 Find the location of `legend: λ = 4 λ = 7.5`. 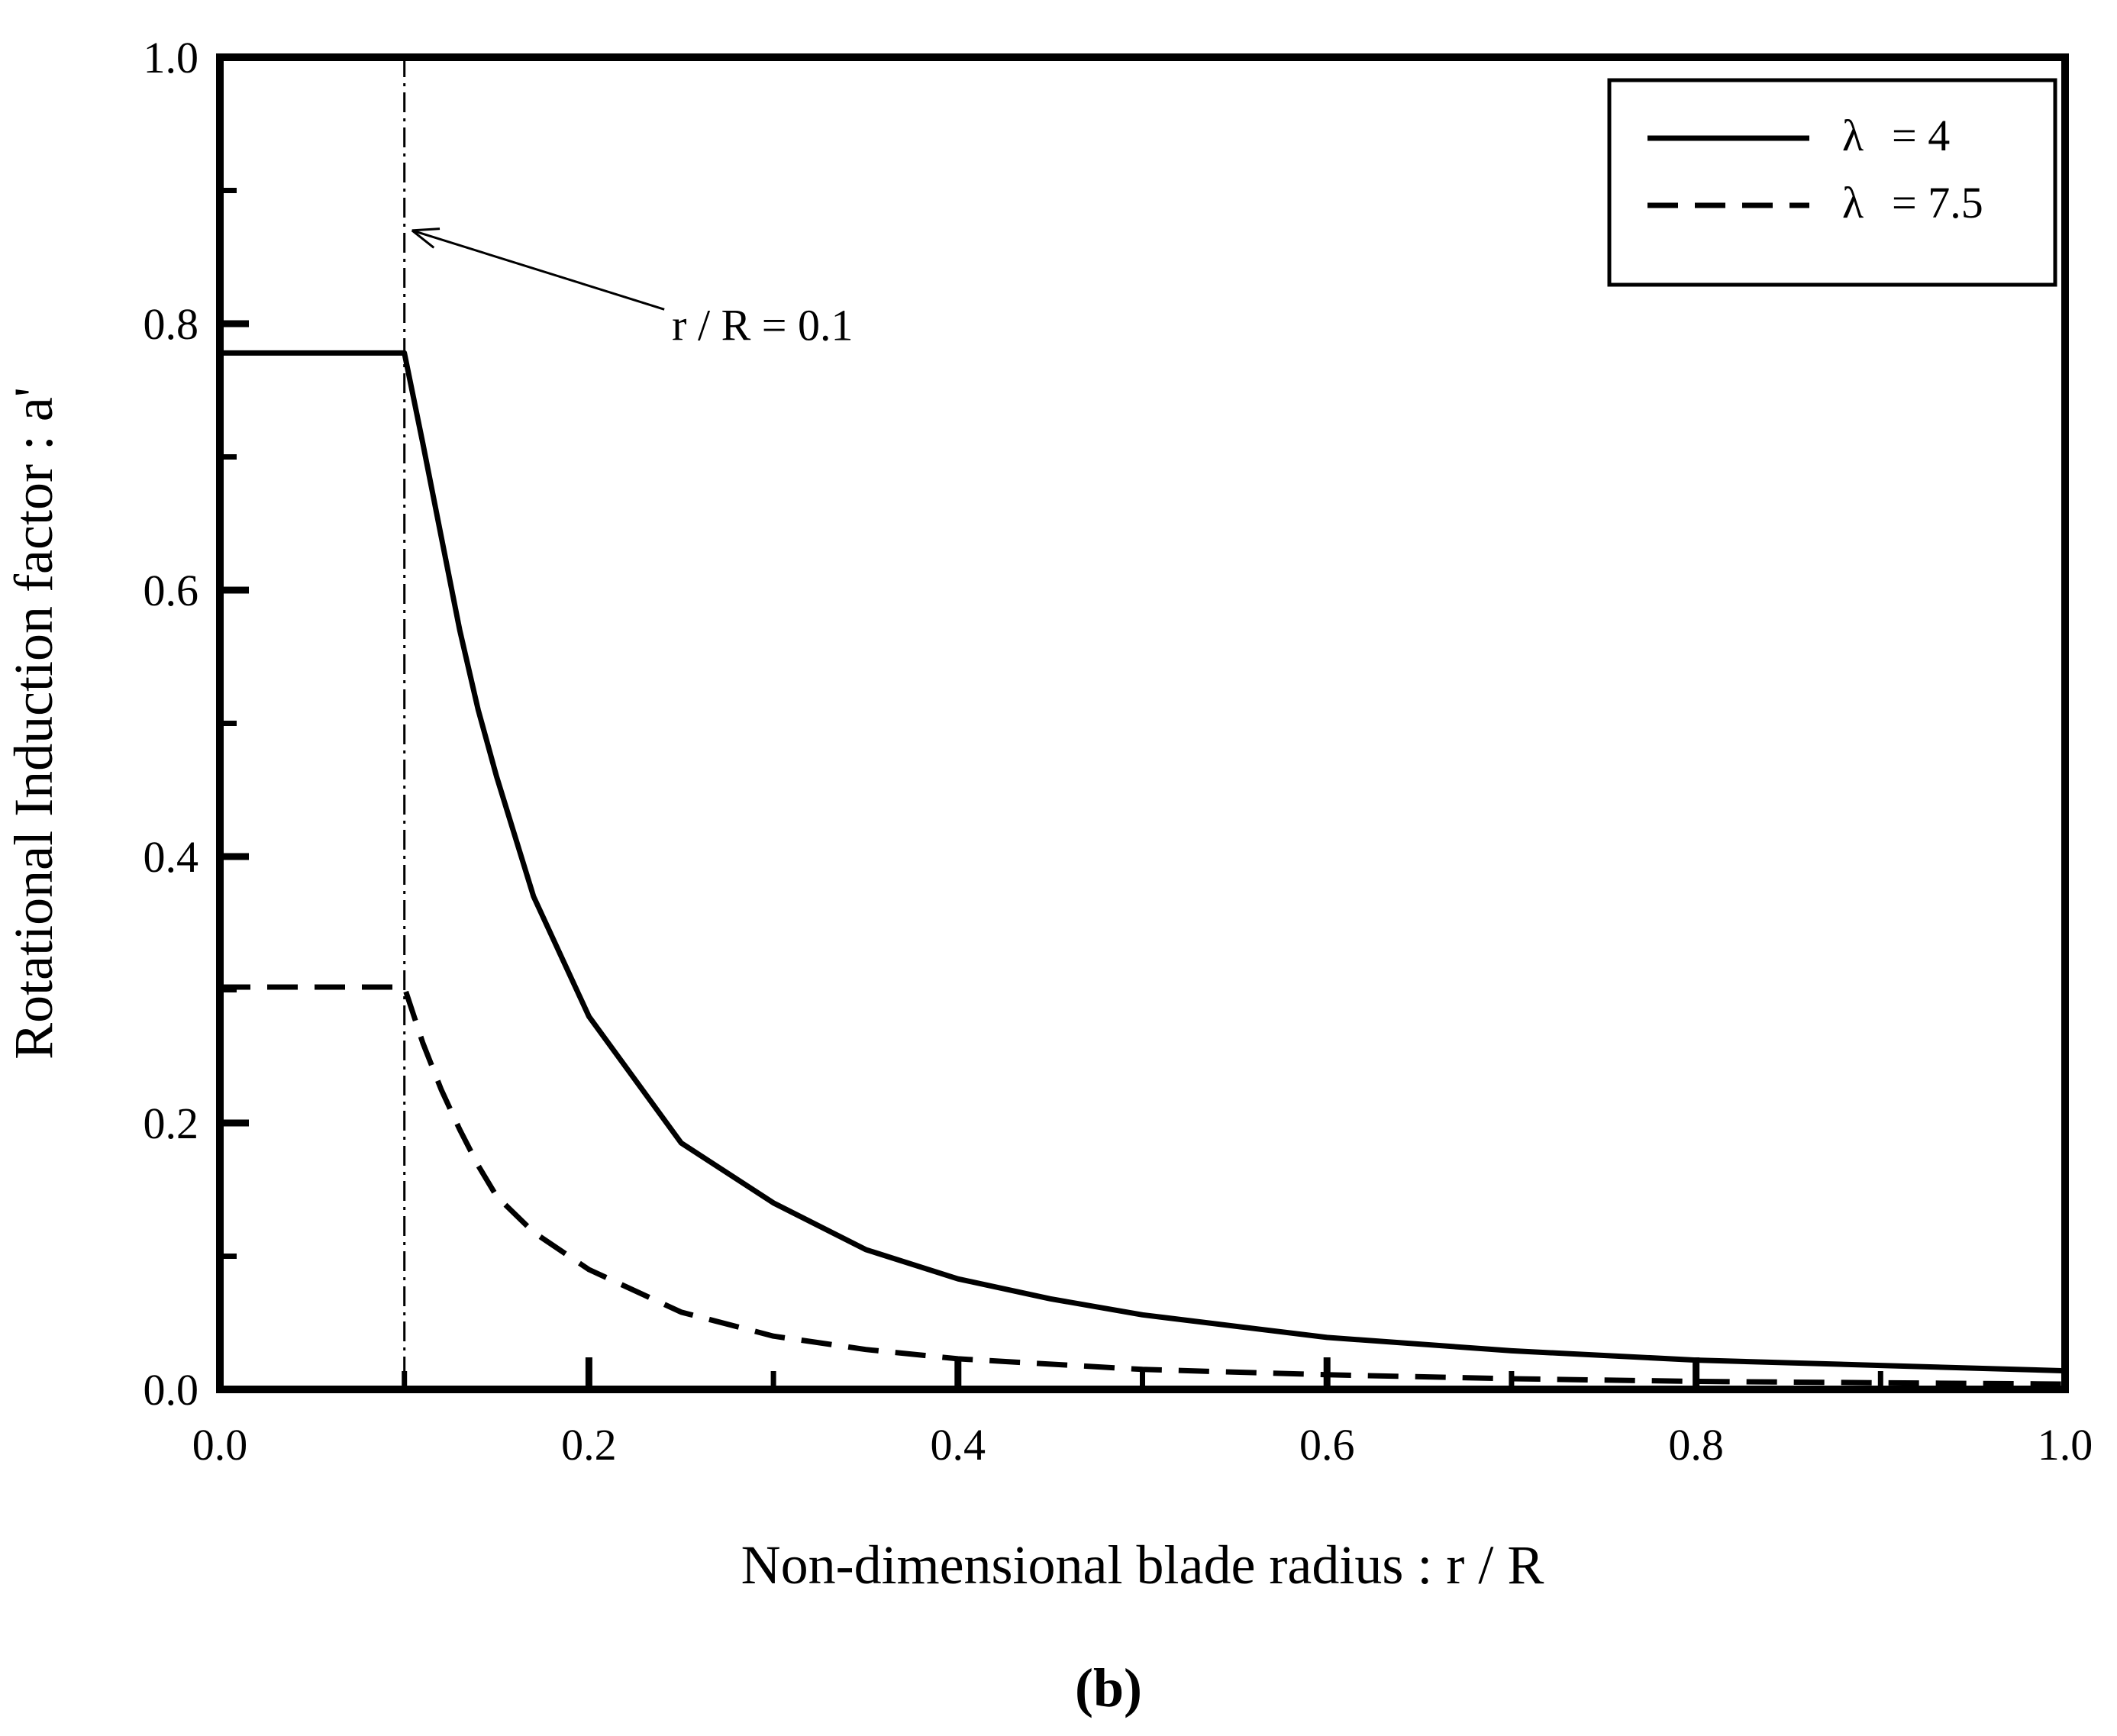

legend: λ = 4 λ = 7.5 is located at coordinates (1832, 182).